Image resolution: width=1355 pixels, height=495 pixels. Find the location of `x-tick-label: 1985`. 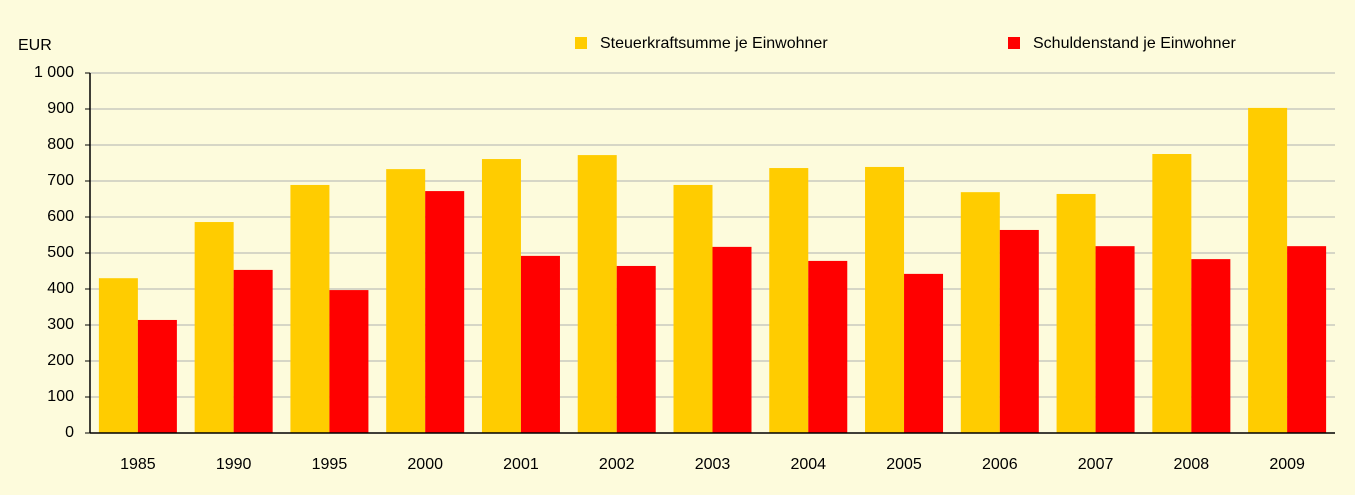

x-tick-label: 1985 is located at coordinates (138, 464).